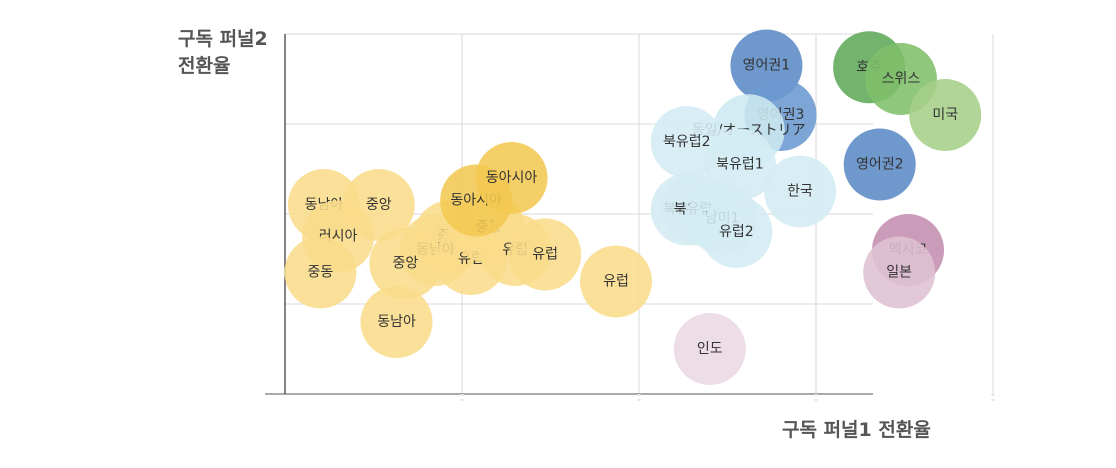 This screenshot has width=1116, height=468. Describe the element at coordinates (223, 52) in the screenshot. I see `y-axis-title: 구독 퍼널2 전환율` at that location.